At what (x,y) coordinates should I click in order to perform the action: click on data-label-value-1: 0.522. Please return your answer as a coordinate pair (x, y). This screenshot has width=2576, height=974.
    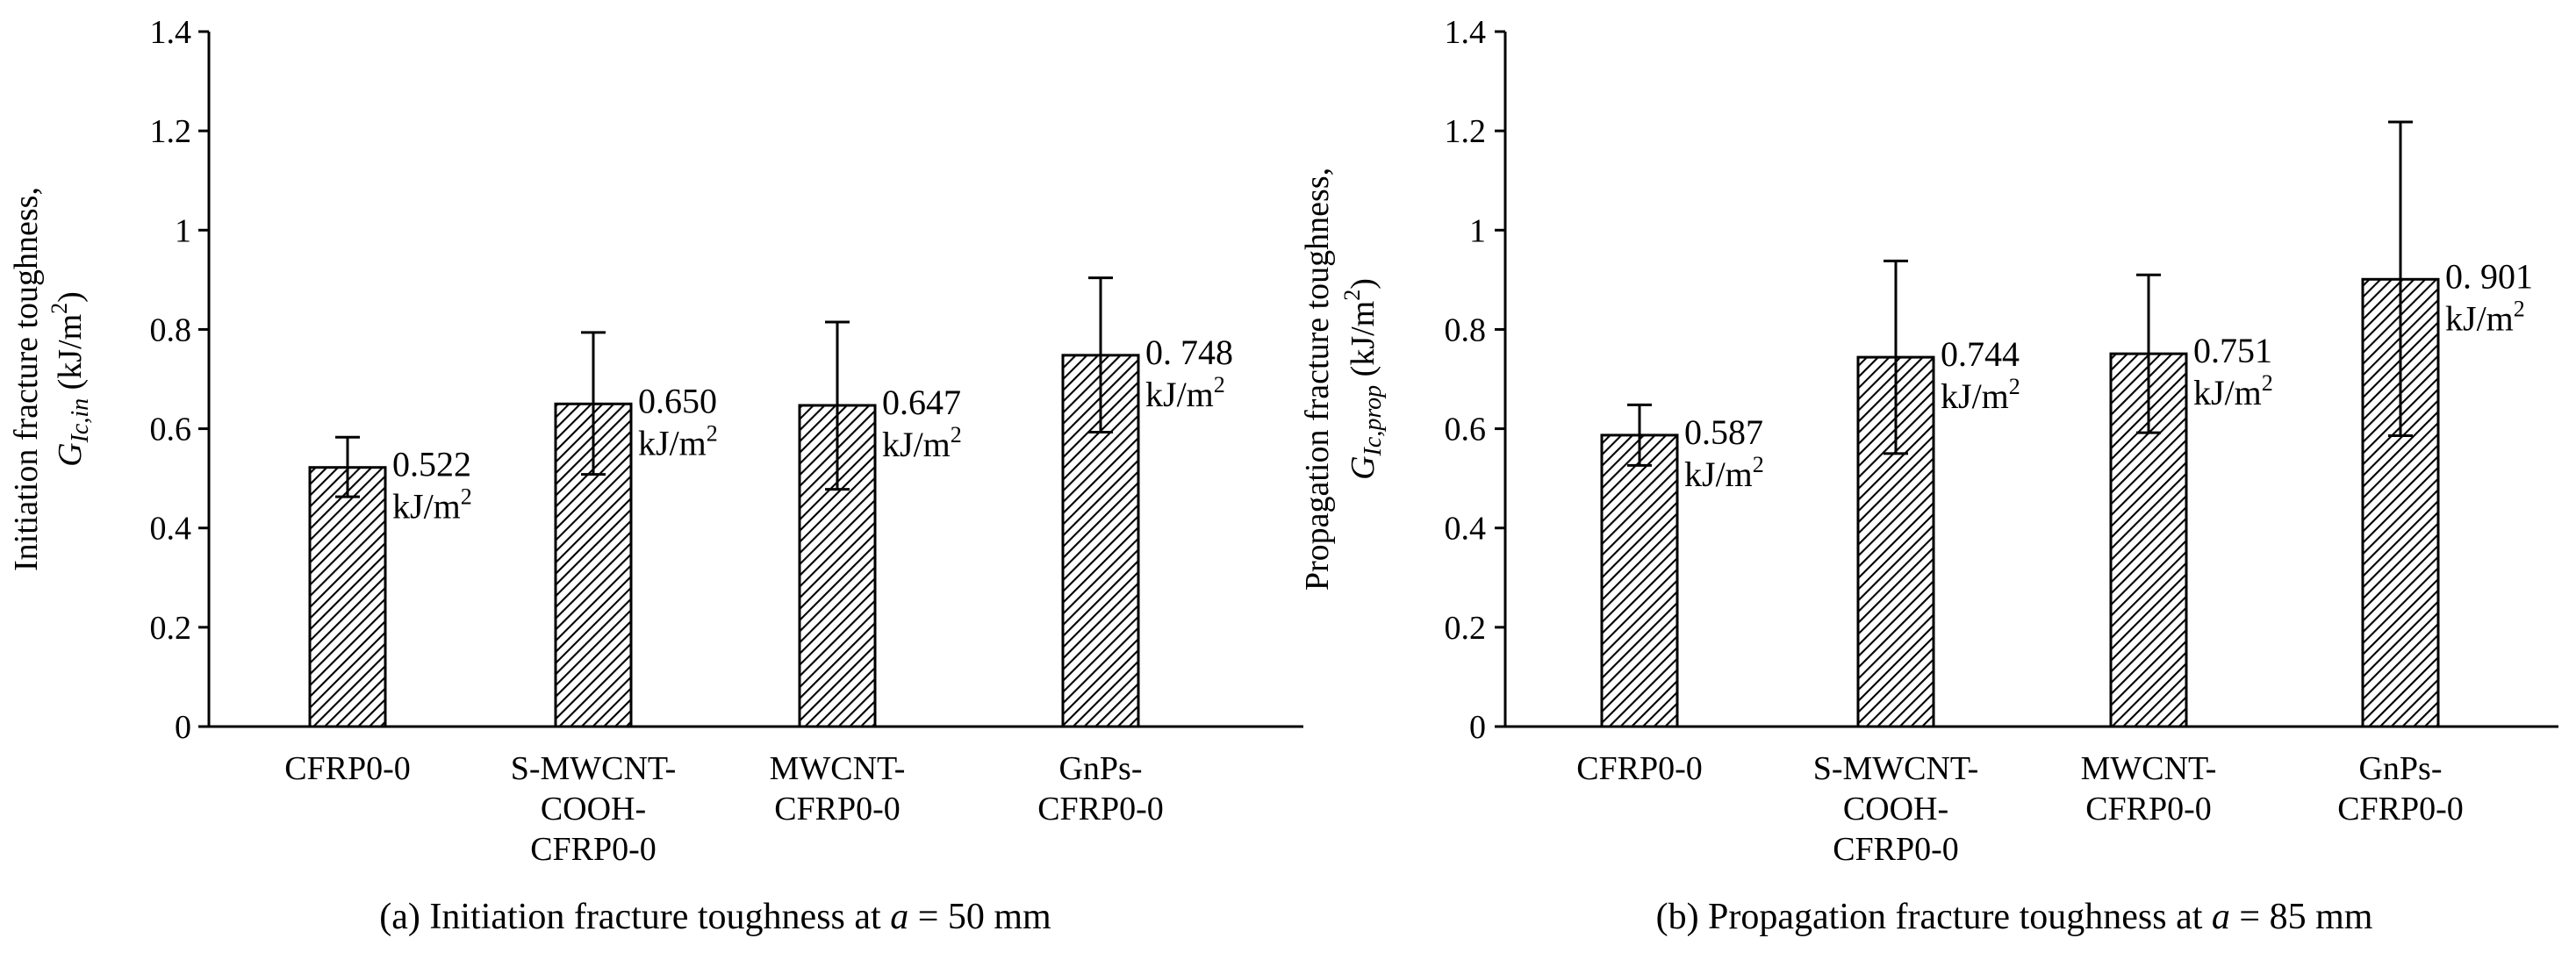
    Looking at the image, I should click on (432, 464).